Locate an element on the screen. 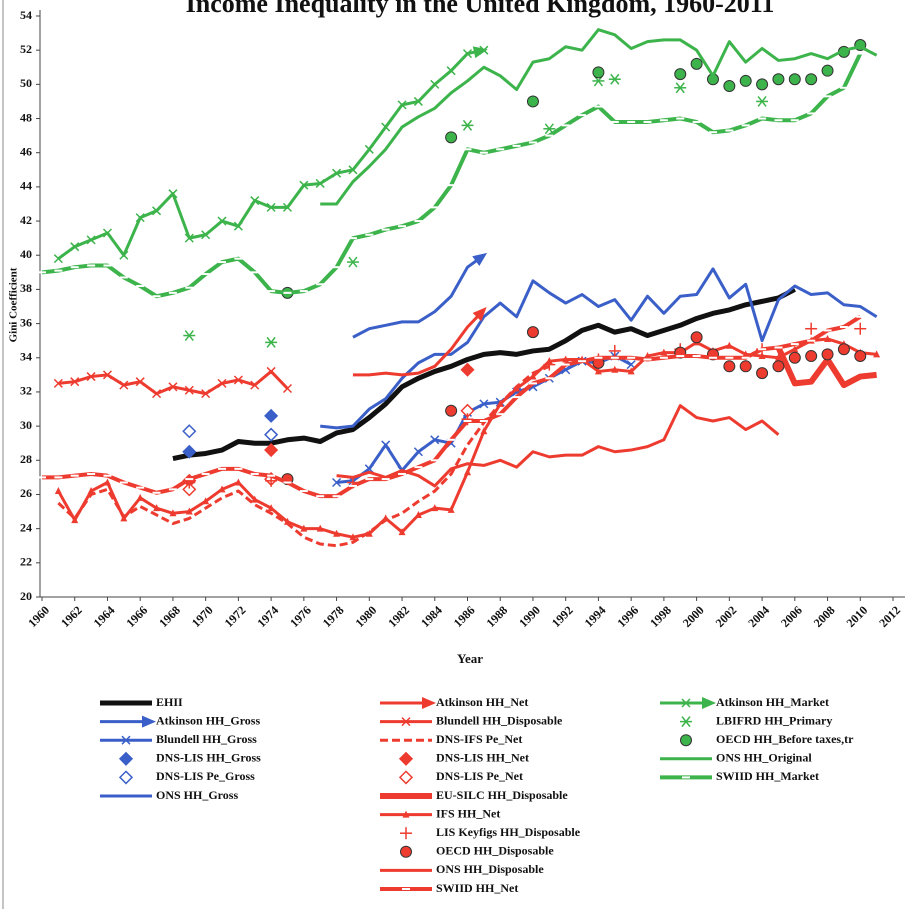  y-tick-label: 28 is located at coordinates (26, 459).